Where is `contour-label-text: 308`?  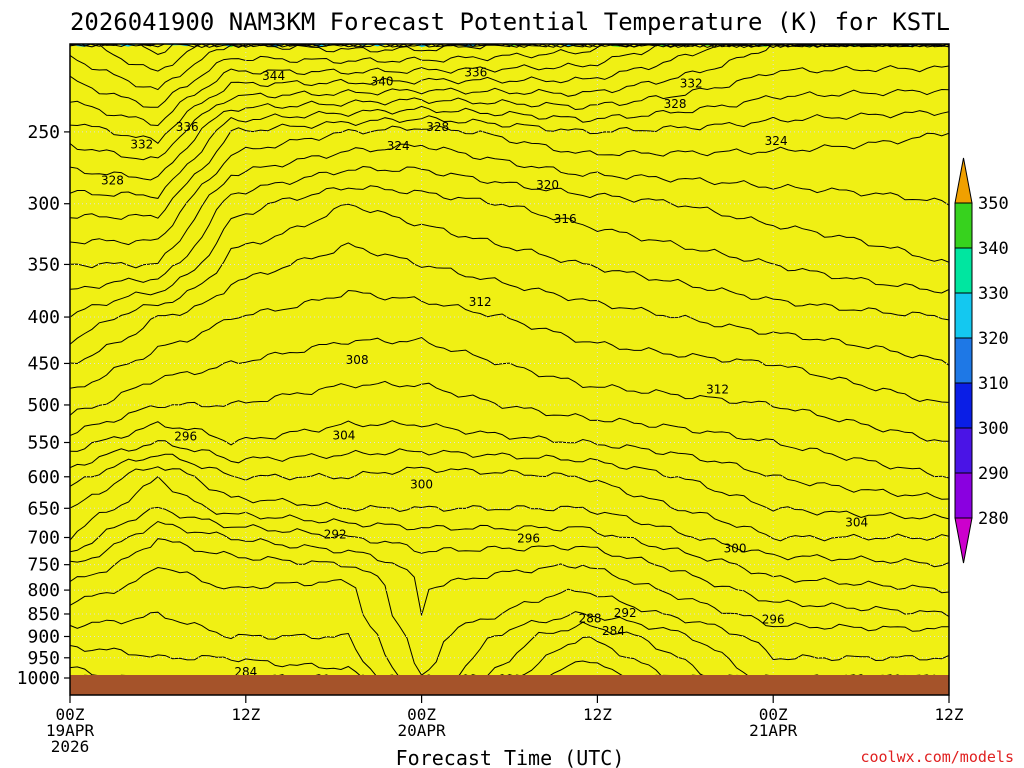
contour-label-text: 308 is located at coordinates (357, 360).